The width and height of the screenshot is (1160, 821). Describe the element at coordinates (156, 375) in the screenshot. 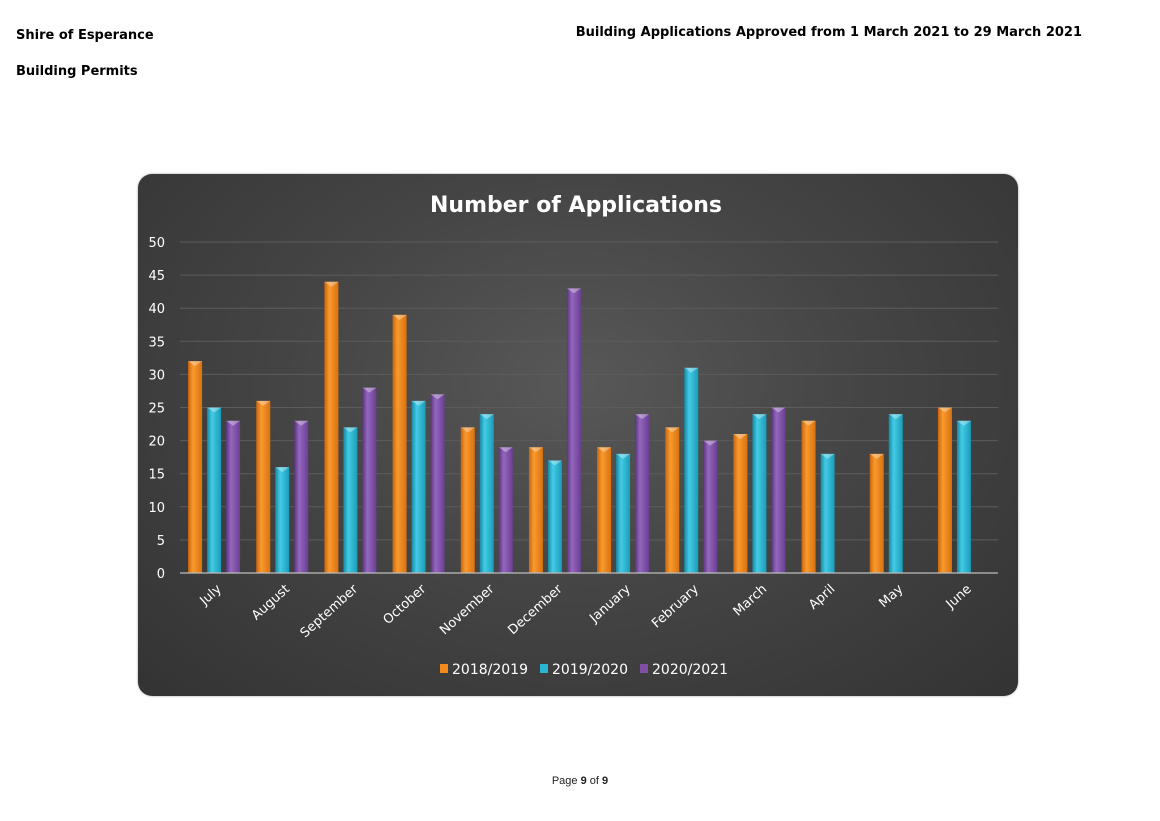

I see `y-tick-label: 30` at that location.